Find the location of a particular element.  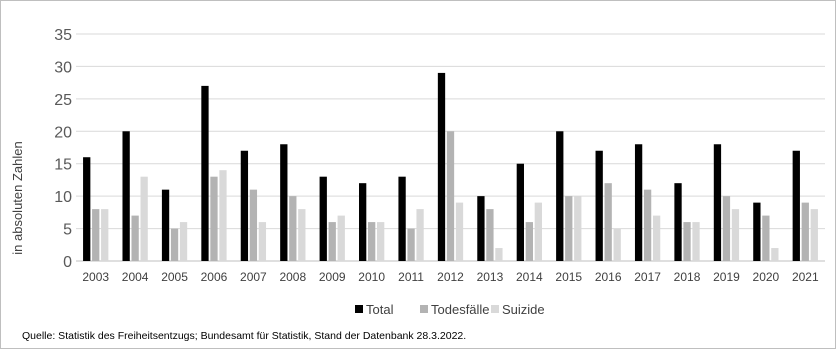

bar-todesflle-2016 is located at coordinates (608, 222).